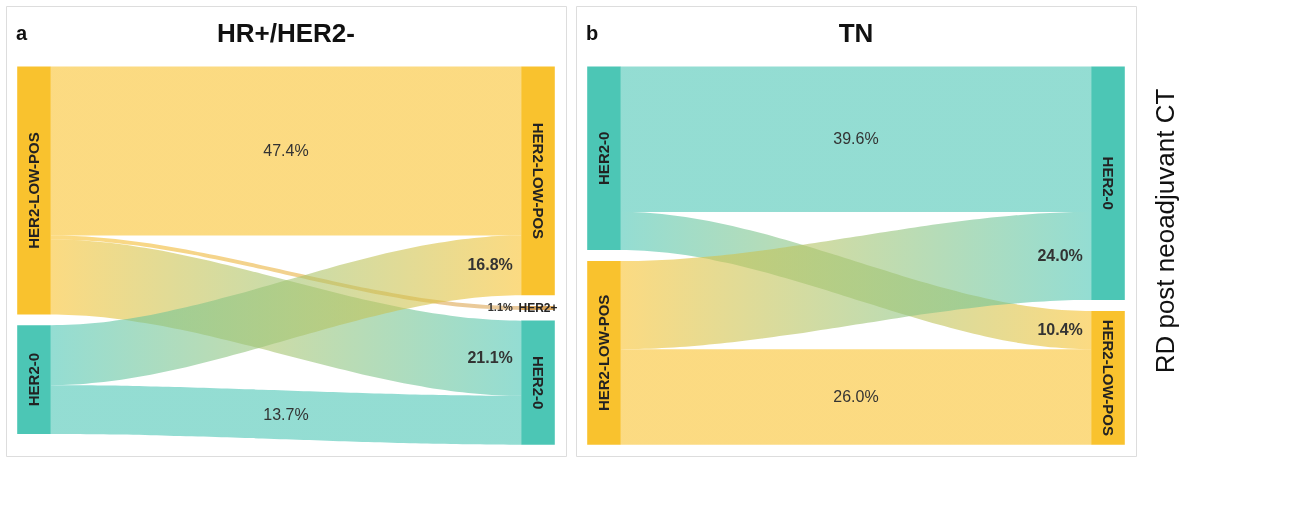 The image size is (1312, 523). Describe the element at coordinates (500, 306) in the screenshot. I see `data-label: 1.1%` at that location.